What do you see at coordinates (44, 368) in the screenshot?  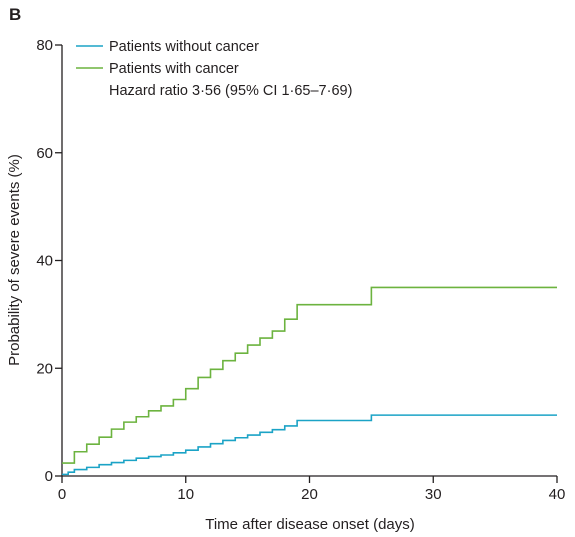 I see `y-tick-label: 20` at bounding box center [44, 368].